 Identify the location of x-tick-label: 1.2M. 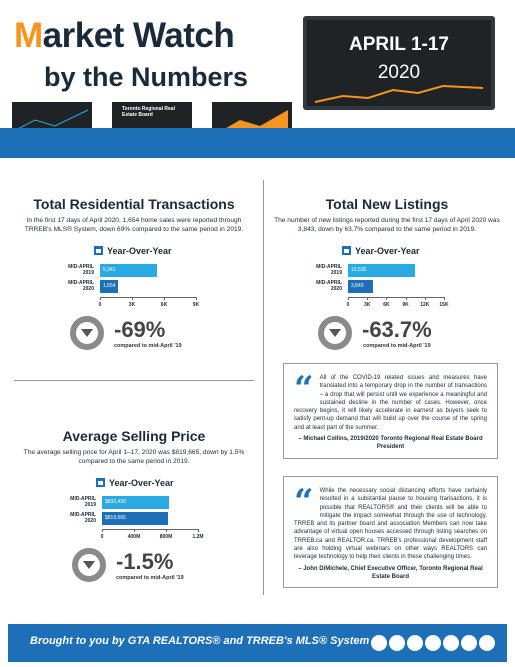
(198, 537).